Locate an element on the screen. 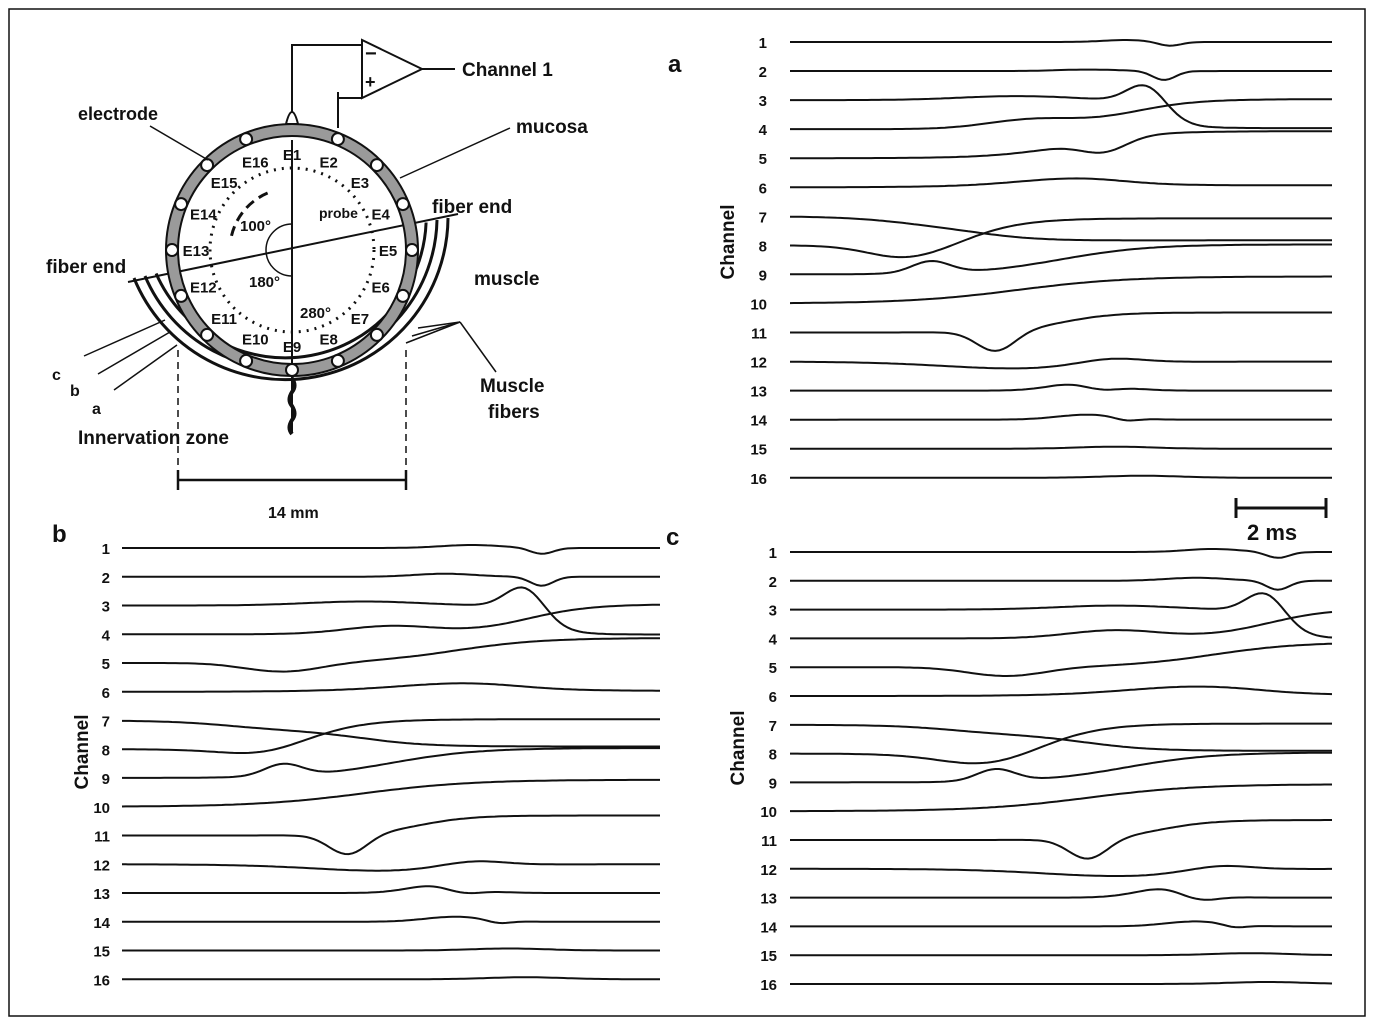  electrode-e5-label: E5 is located at coordinates (388, 251).